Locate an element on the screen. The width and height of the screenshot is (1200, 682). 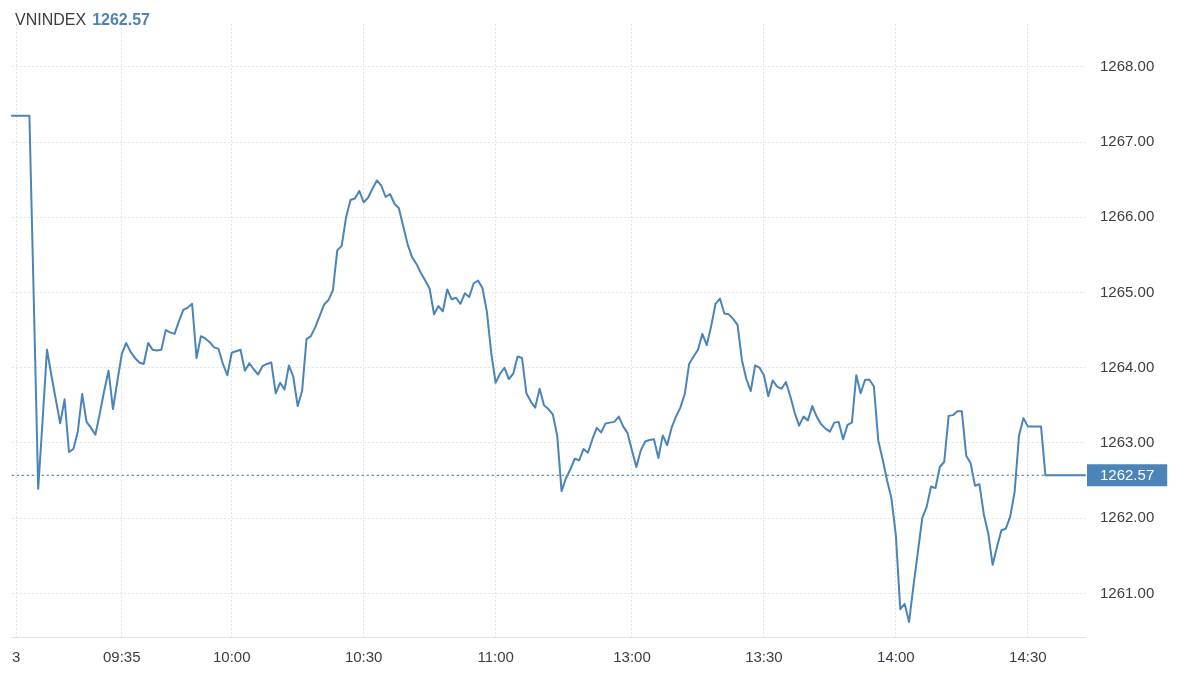
y-tick-label: 1266.00 is located at coordinates (1127, 216).